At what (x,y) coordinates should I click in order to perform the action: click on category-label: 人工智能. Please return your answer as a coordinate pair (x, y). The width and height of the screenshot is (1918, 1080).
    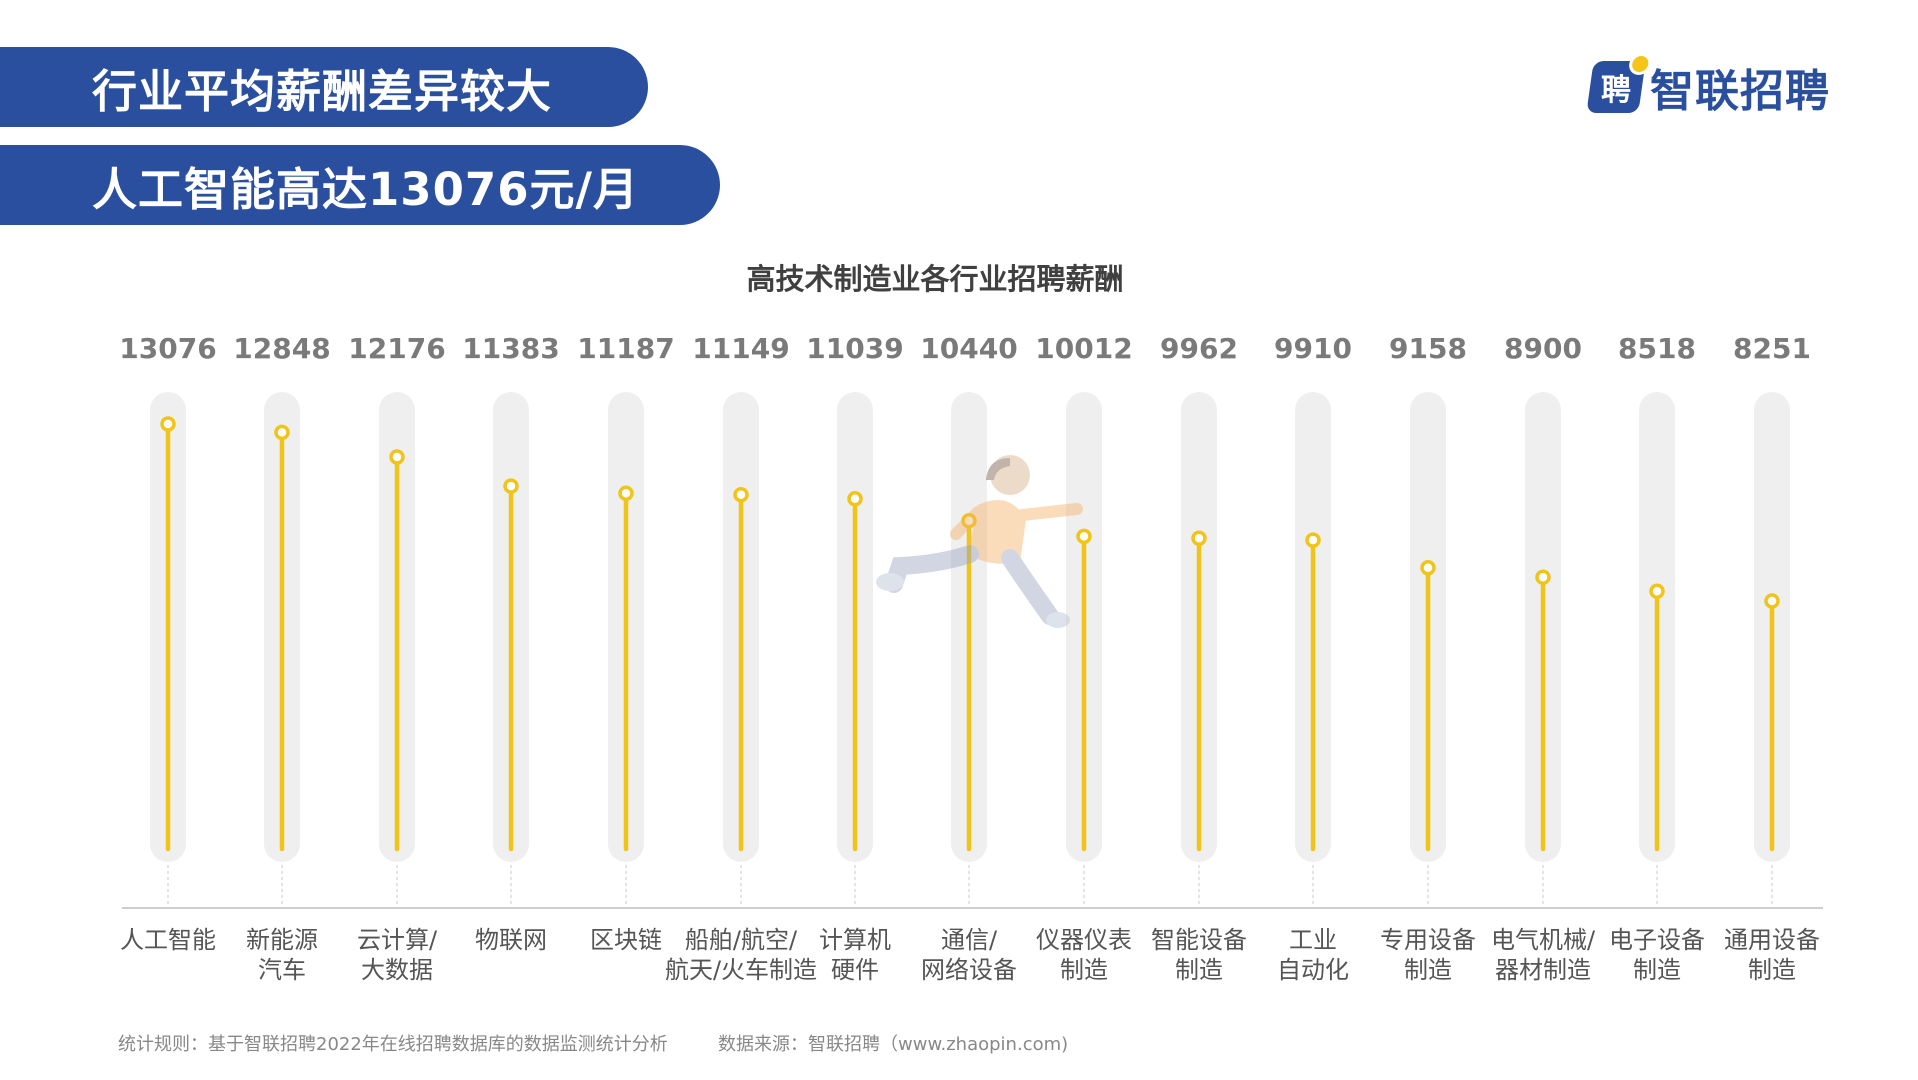
    Looking at the image, I should click on (168, 940).